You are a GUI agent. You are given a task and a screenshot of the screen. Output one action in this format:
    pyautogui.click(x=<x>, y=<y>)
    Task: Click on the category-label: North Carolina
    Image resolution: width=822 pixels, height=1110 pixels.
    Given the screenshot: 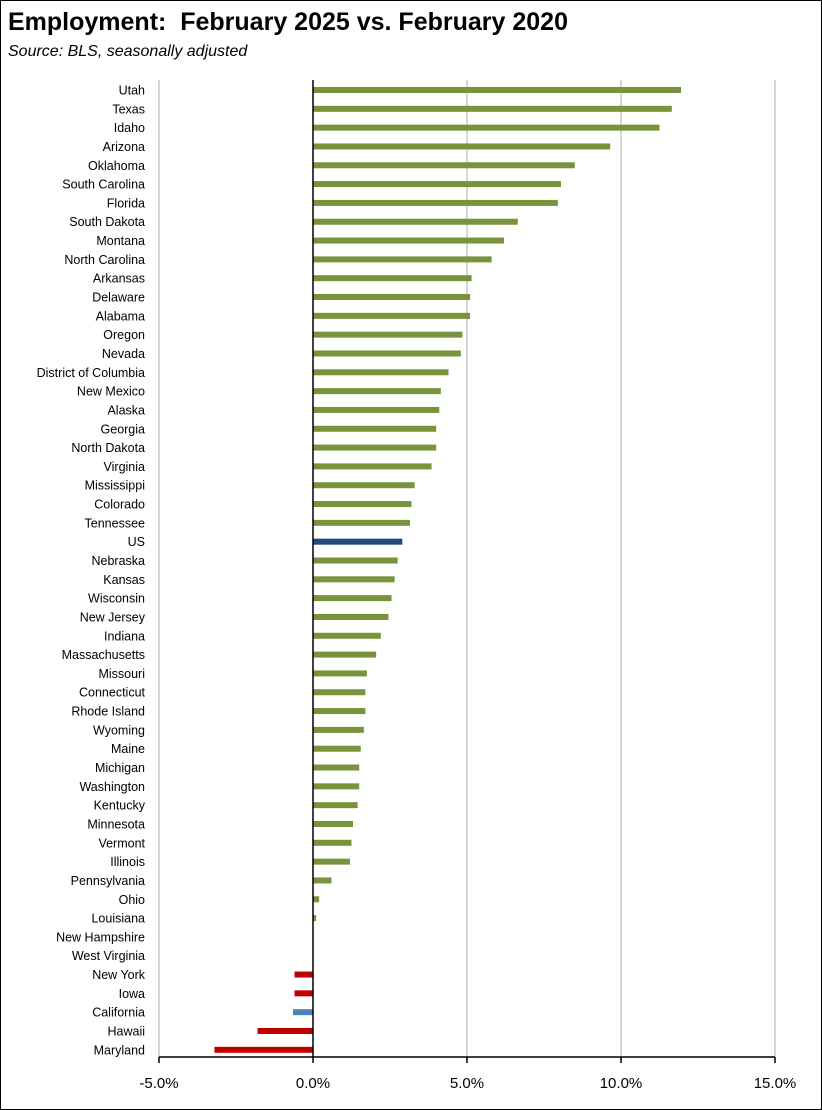 What is the action you would take?
    pyautogui.click(x=104, y=260)
    